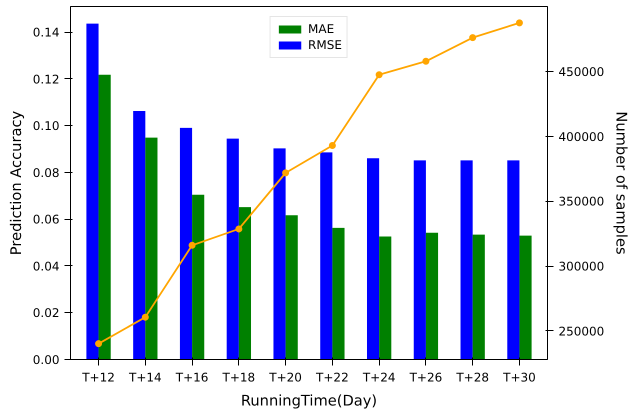 This screenshot has height=412, width=632. I want to click on y-tick-label: 0.06, so click(46, 219).